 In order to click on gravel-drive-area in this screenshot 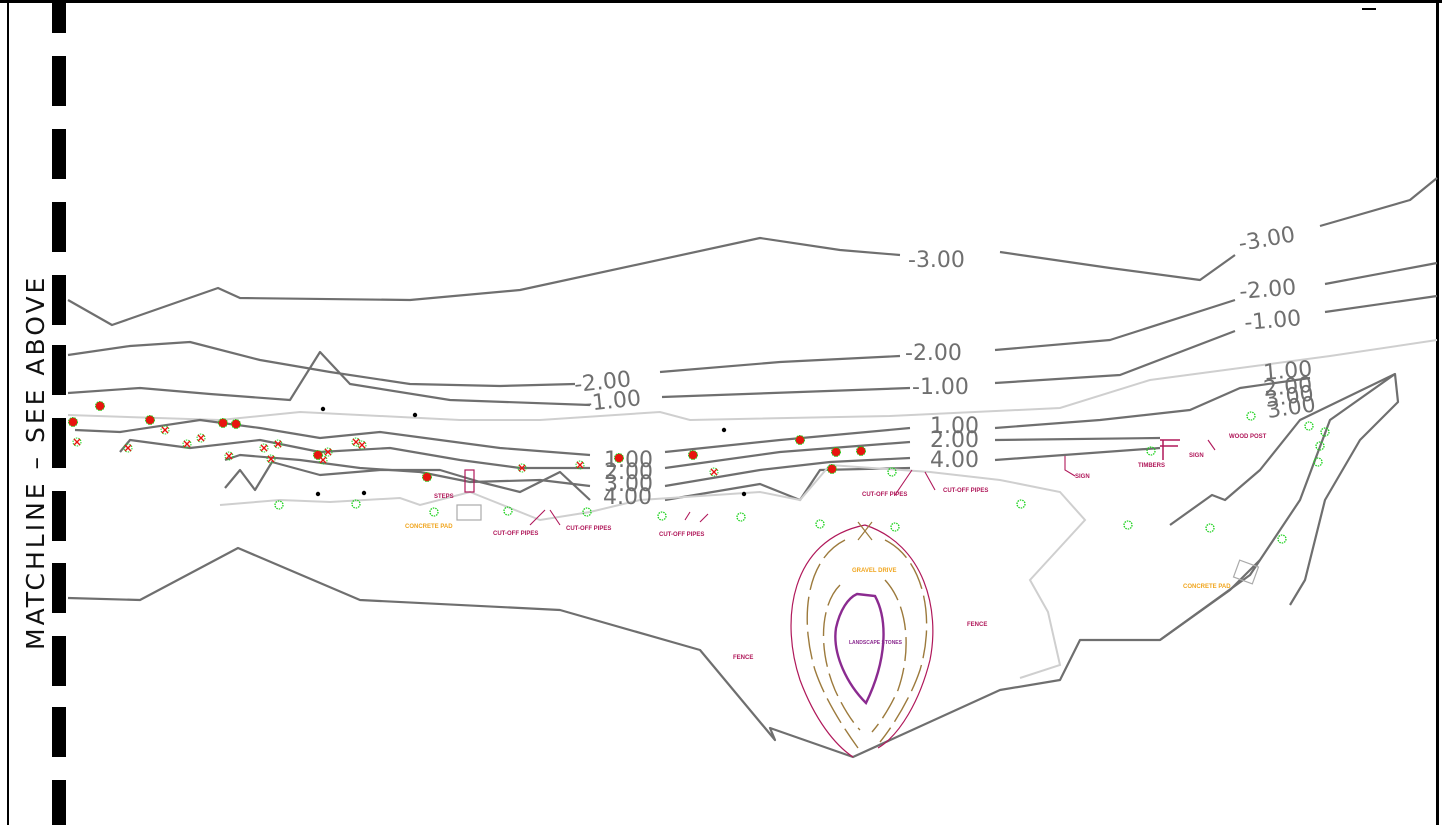, I will do `click(862, 639)`.